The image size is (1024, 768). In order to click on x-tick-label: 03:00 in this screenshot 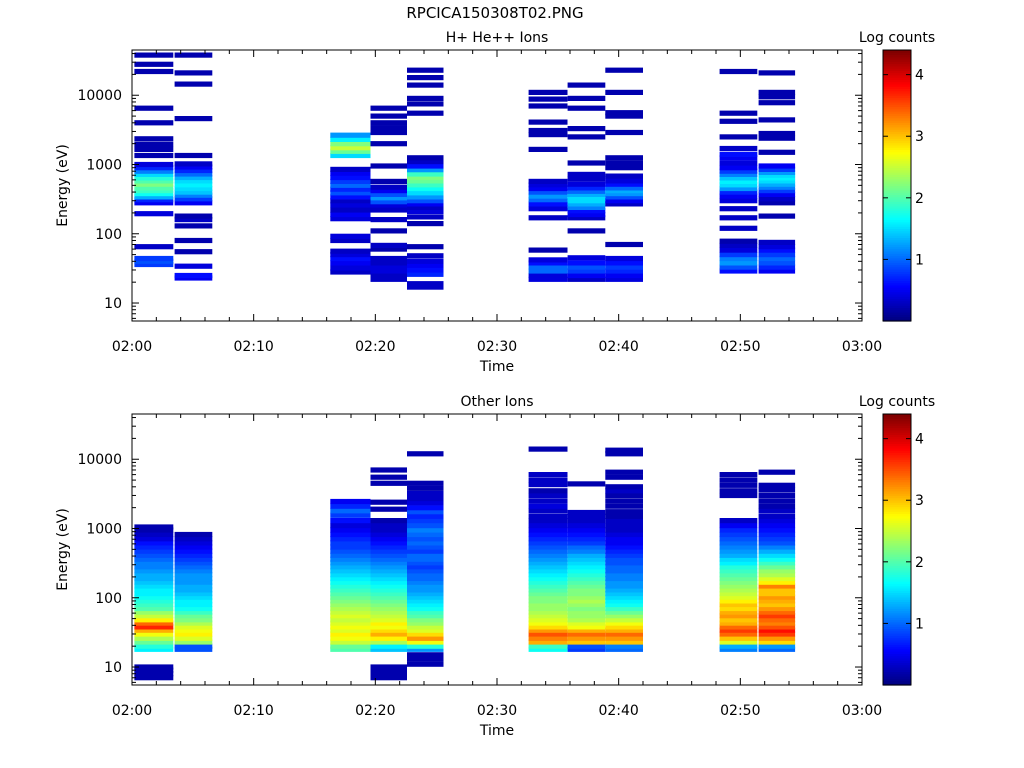, I will do `click(862, 711)`.